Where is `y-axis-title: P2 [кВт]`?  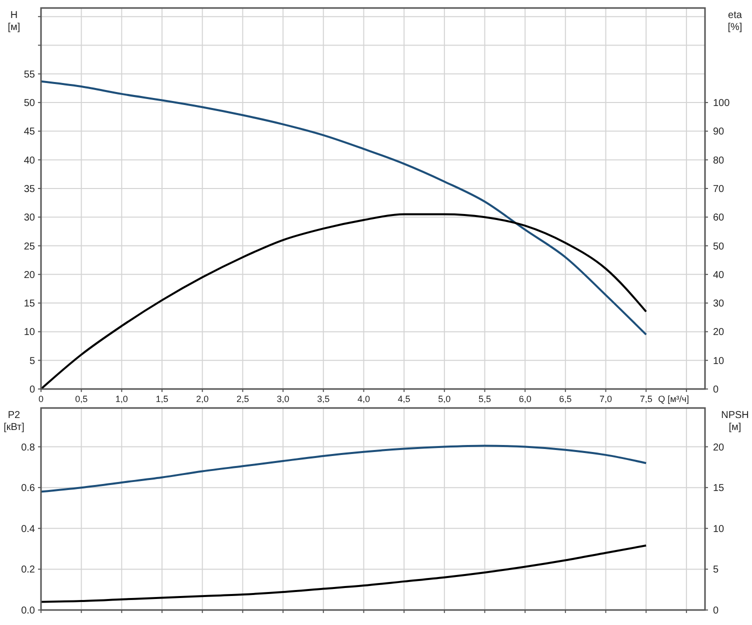
y-axis-title: P2 [кВт] is located at coordinates (14, 421).